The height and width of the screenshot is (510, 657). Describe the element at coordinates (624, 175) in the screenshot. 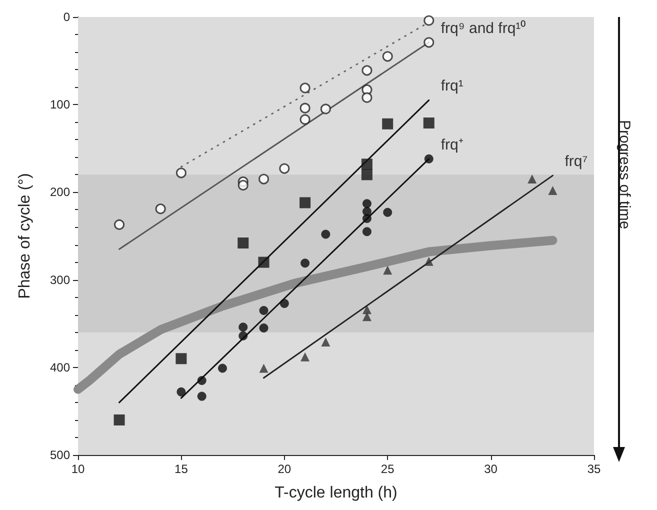

I see `text: Progress of time` at that location.